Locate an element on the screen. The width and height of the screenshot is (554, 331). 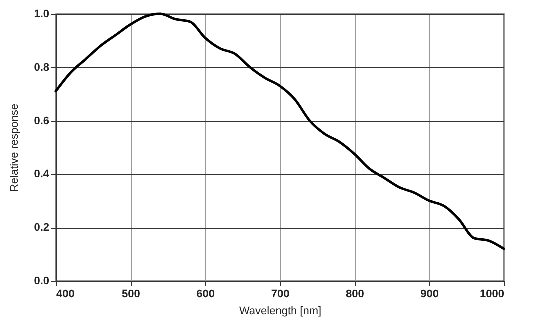
x-tick-label: 800 is located at coordinates (355, 294).